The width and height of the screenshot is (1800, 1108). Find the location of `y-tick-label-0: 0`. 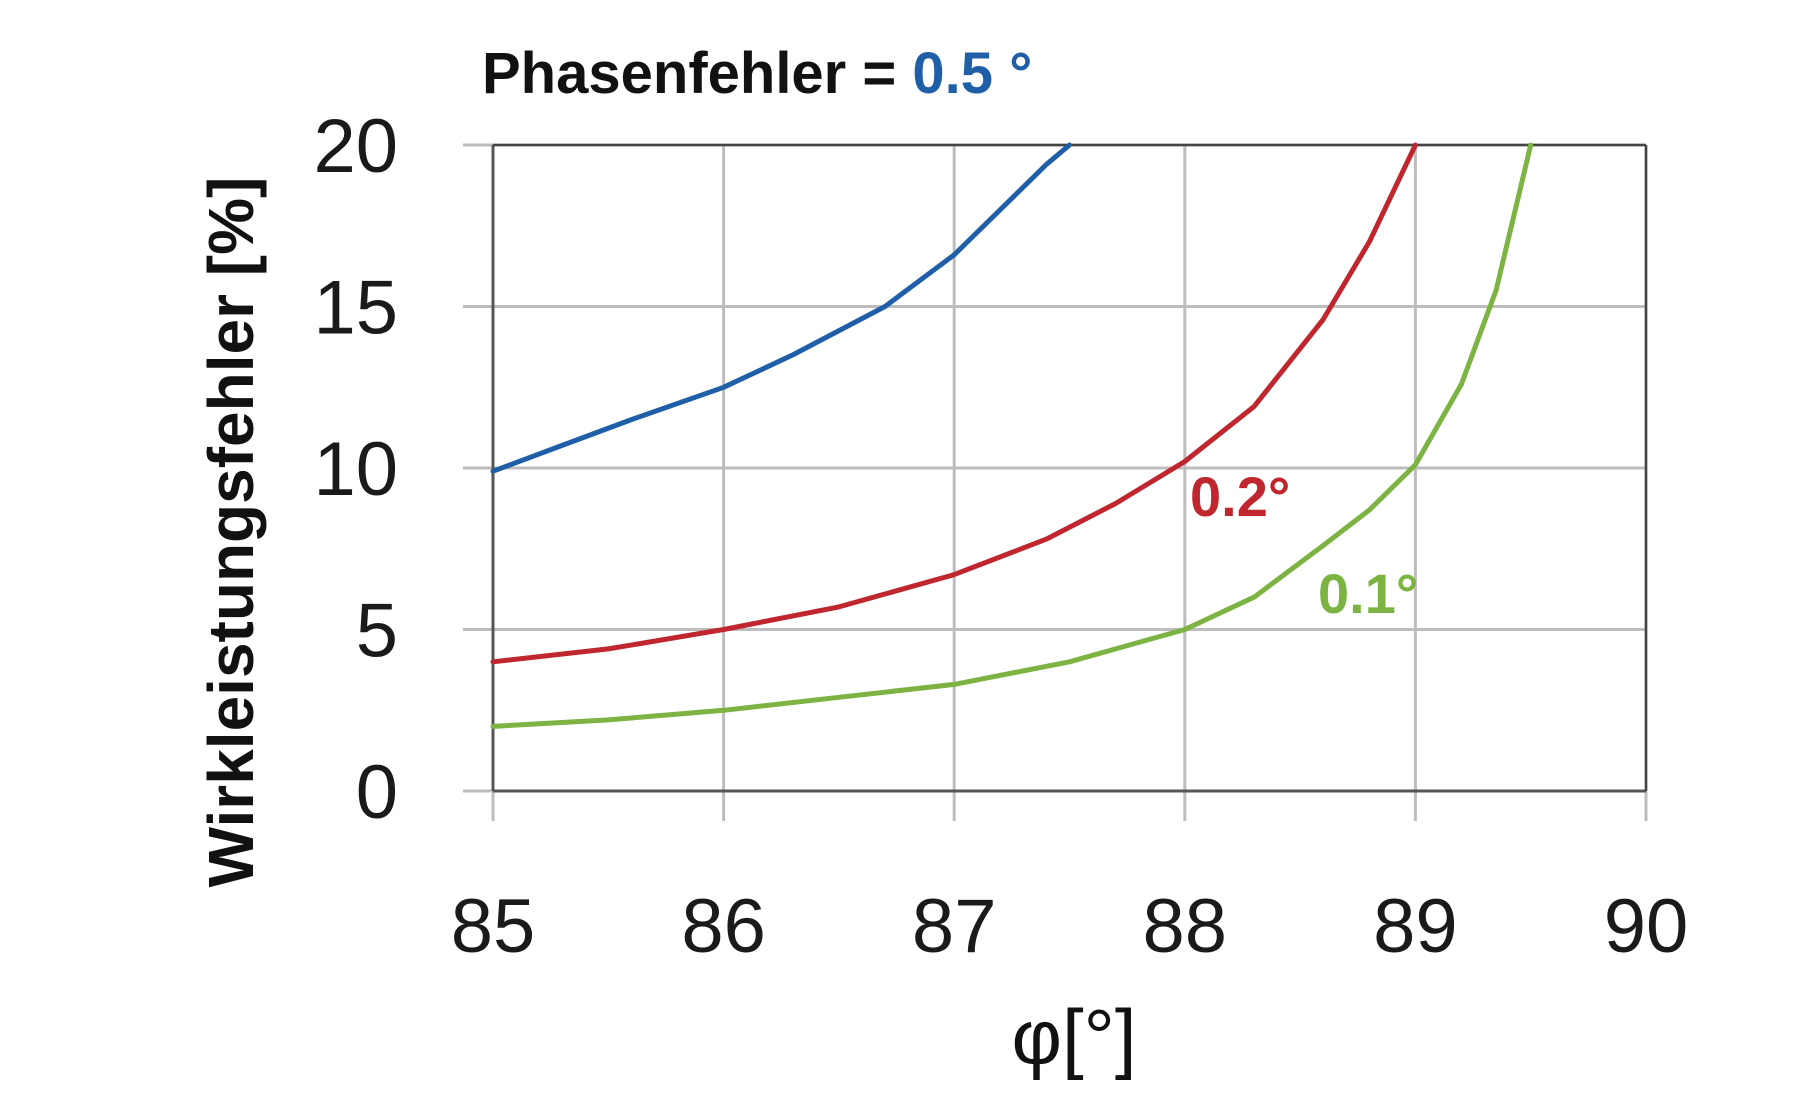

y-tick-label-0: 0 is located at coordinates (377, 792).